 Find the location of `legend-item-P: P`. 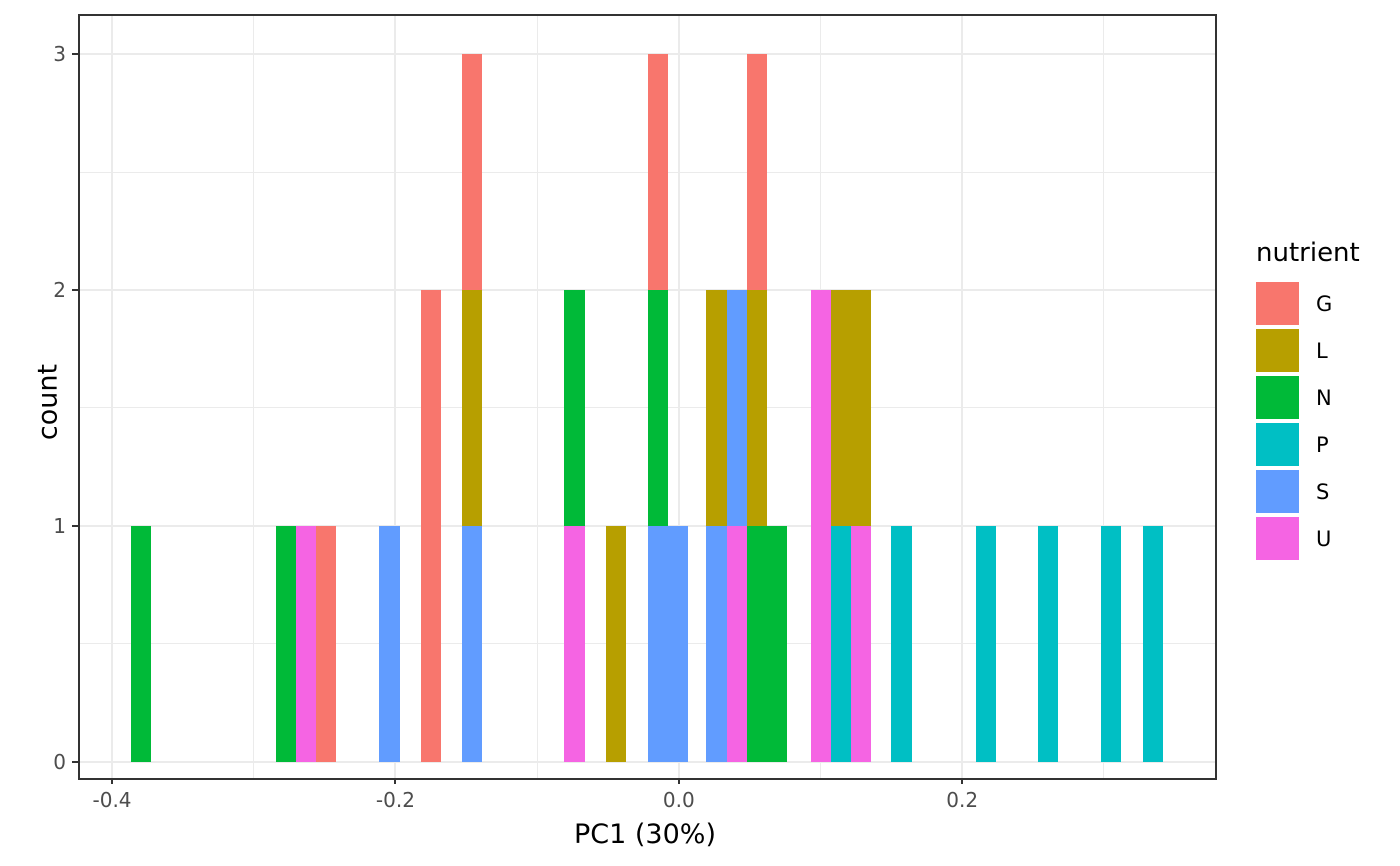

legend-item-P: P is located at coordinates (1308, 444).